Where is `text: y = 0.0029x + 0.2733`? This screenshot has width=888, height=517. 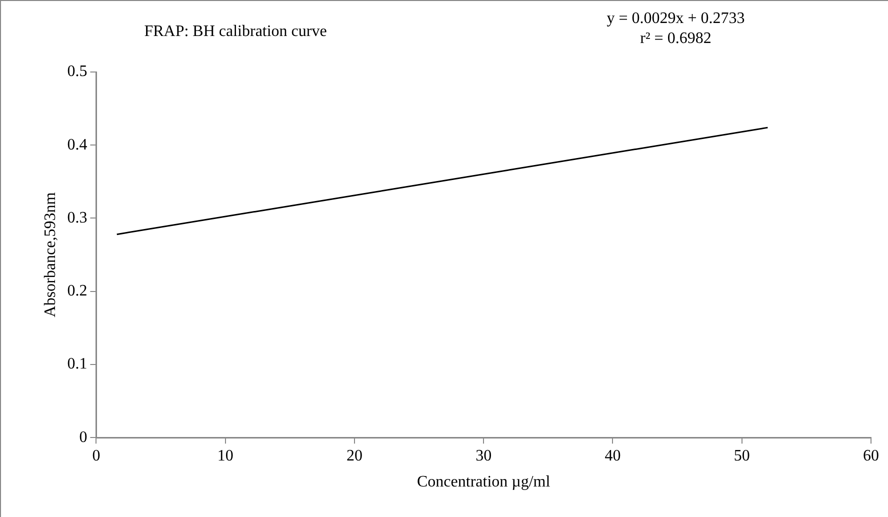 text: y = 0.0029x + 0.2733 is located at coordinates (675, 18).